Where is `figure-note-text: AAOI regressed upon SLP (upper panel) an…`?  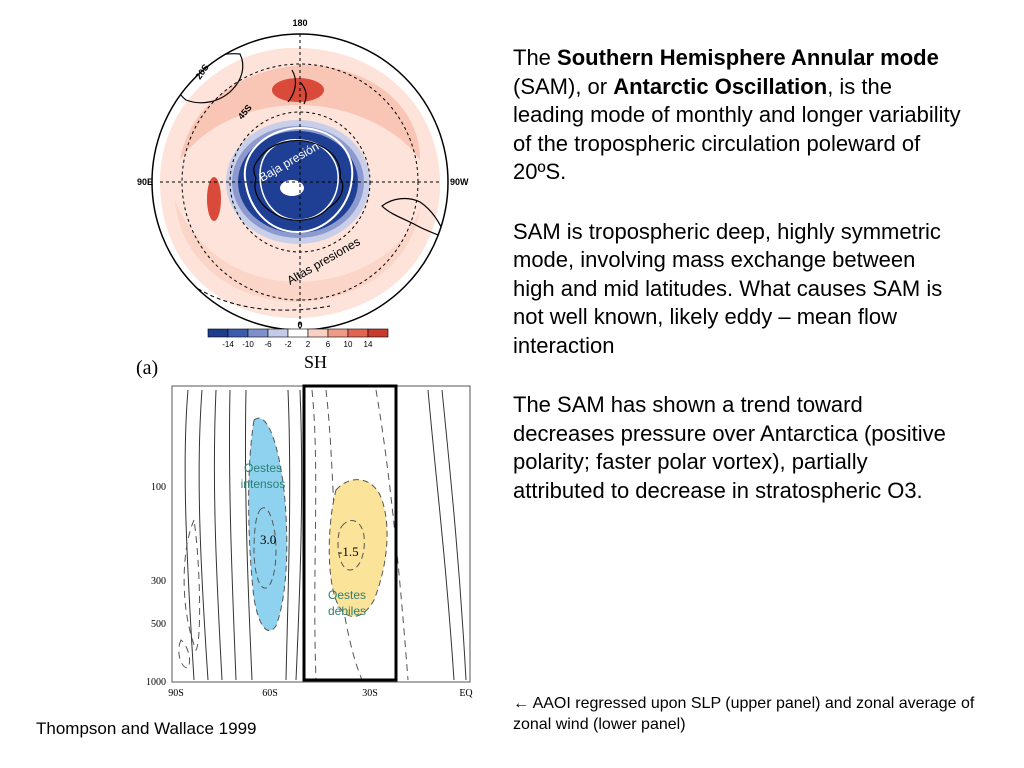 figure-note-text: AAOI regressed upon SLP (upper panel) an… is located at coordinates (744, 714).